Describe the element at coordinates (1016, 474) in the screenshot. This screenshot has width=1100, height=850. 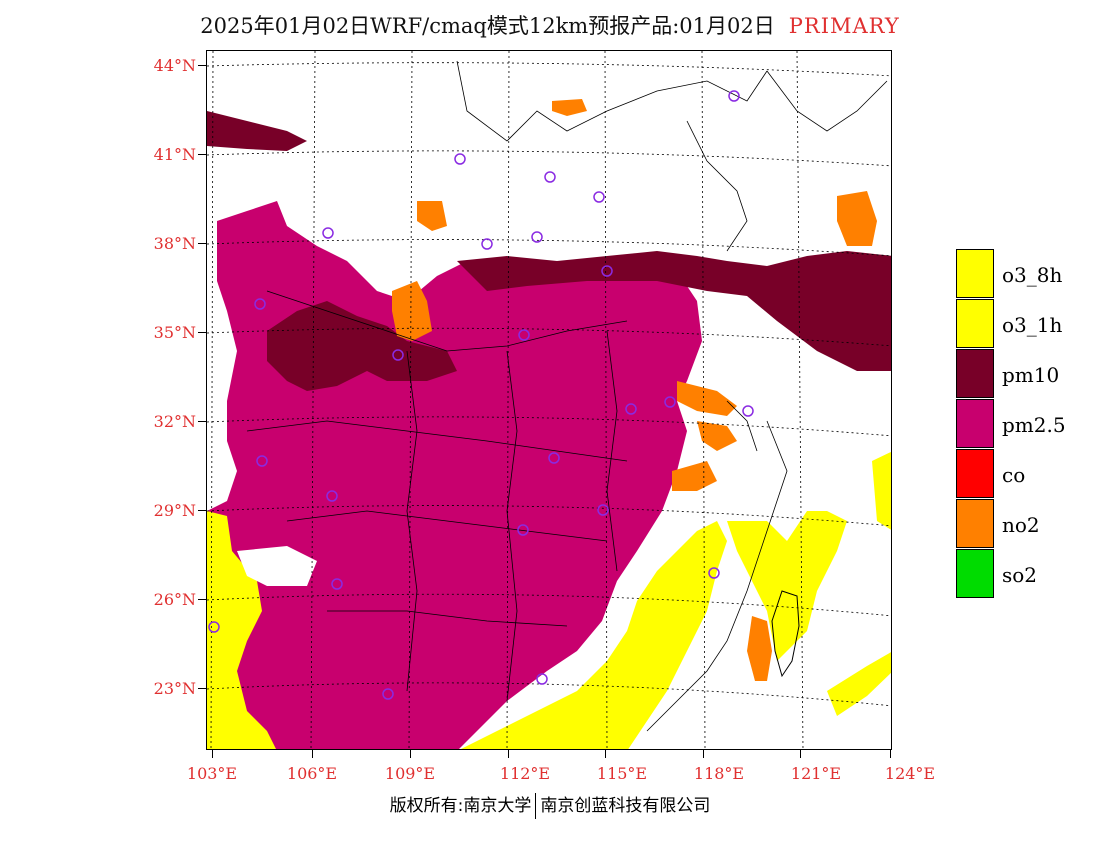
I see `legend-item-co: co` at that location.